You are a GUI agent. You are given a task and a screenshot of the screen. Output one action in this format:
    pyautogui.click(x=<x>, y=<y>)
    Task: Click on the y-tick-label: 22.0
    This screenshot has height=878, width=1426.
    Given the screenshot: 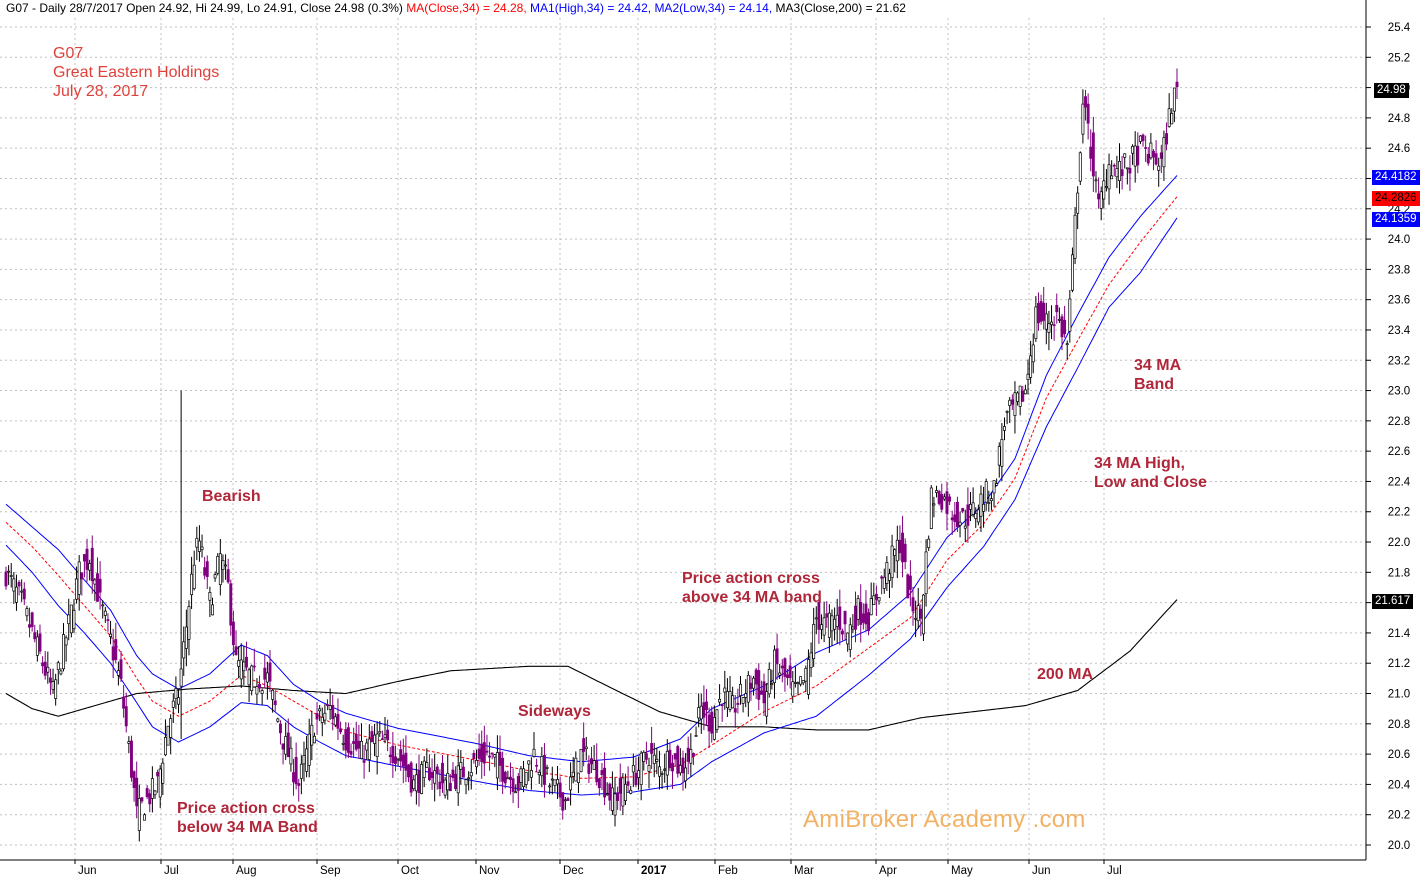 What is the action you would take?
    pyautogui.click(x=1399, y=543)
    